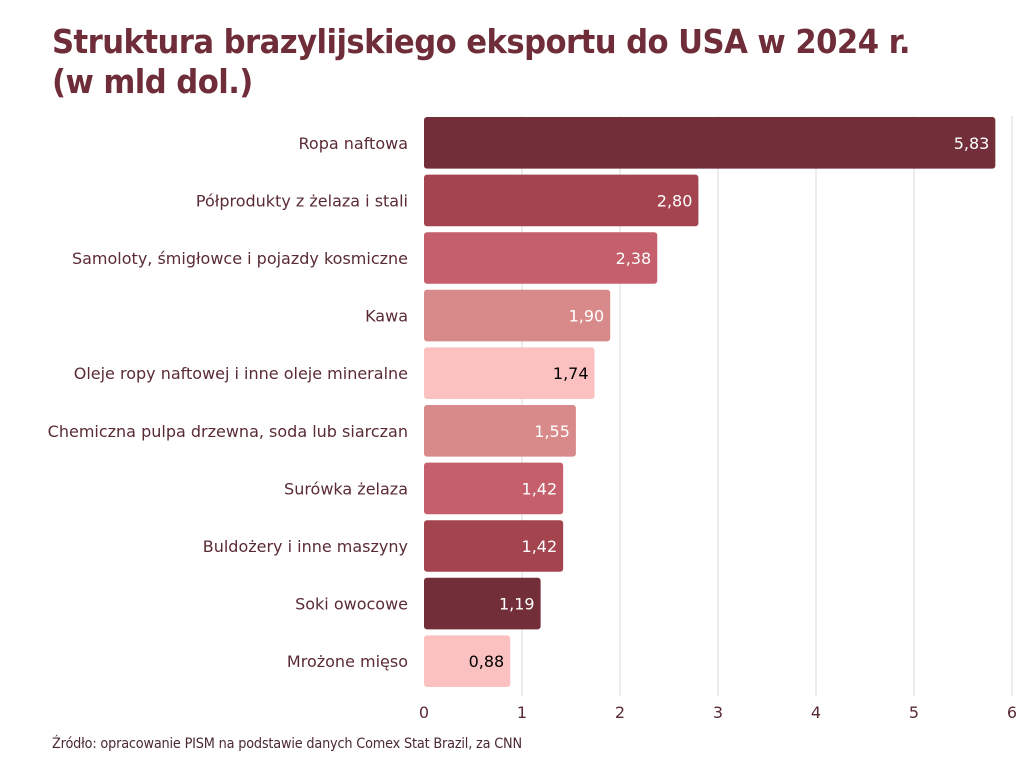  Describe the element at coordinates (914, 712) in the screenshot. I see `x-tick-label: 5` at that location.